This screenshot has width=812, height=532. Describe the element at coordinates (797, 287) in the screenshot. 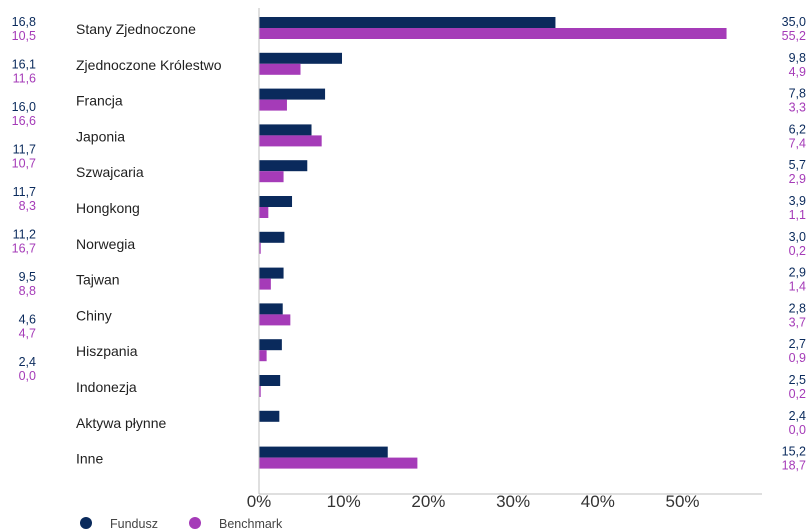

I see `benchmark-value-label: 1,4` at that location.